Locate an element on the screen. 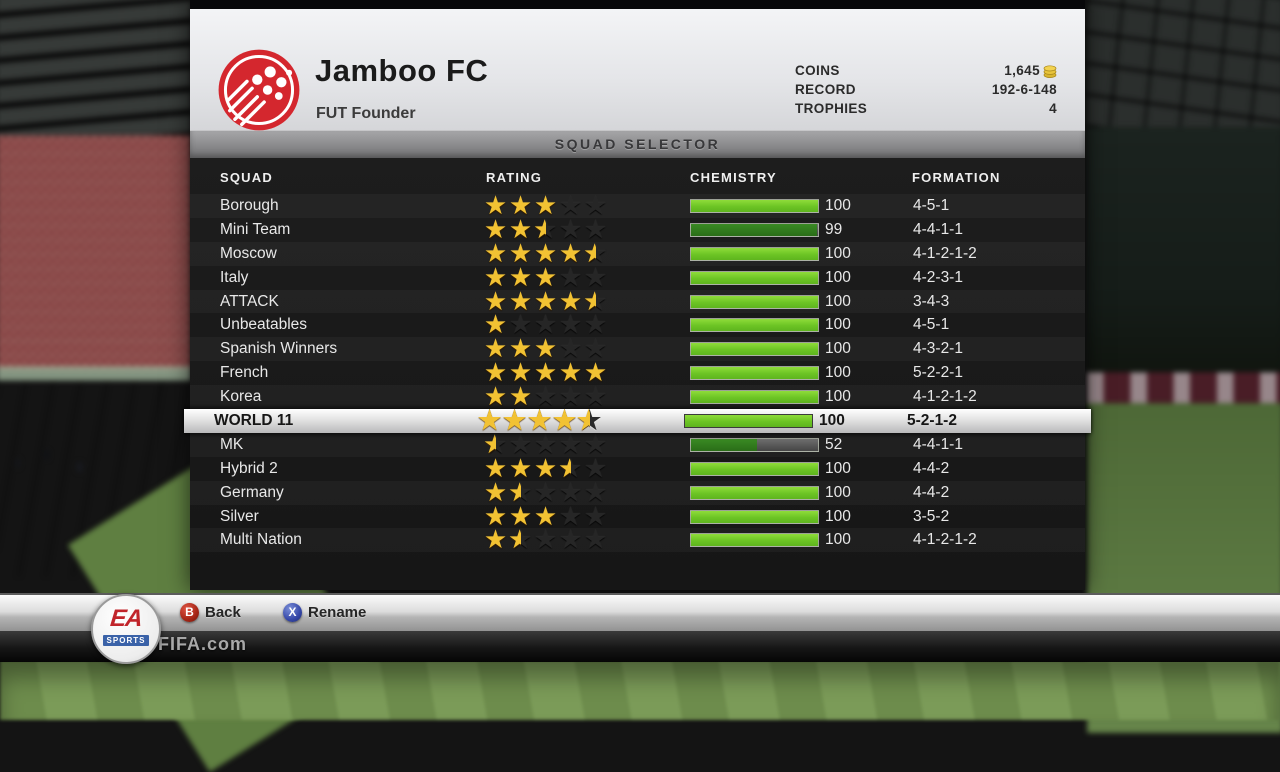 Image resolution: width=1280 pixels, height=772 pixels. formation-value: 4-2-3-1 is located at coordinates (938, 277).